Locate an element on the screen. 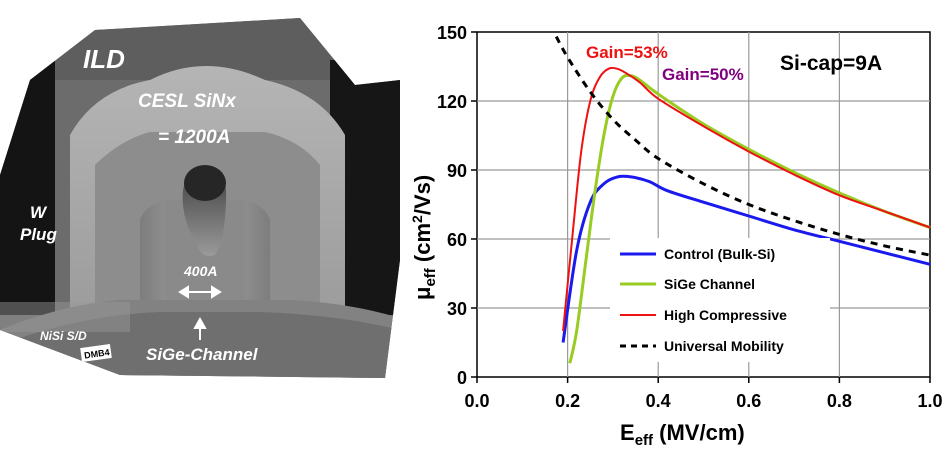 The width and height of the screenshot is (947, 452). legend-label-high-compressive: High Compressive is located at coordinates (725, 315).